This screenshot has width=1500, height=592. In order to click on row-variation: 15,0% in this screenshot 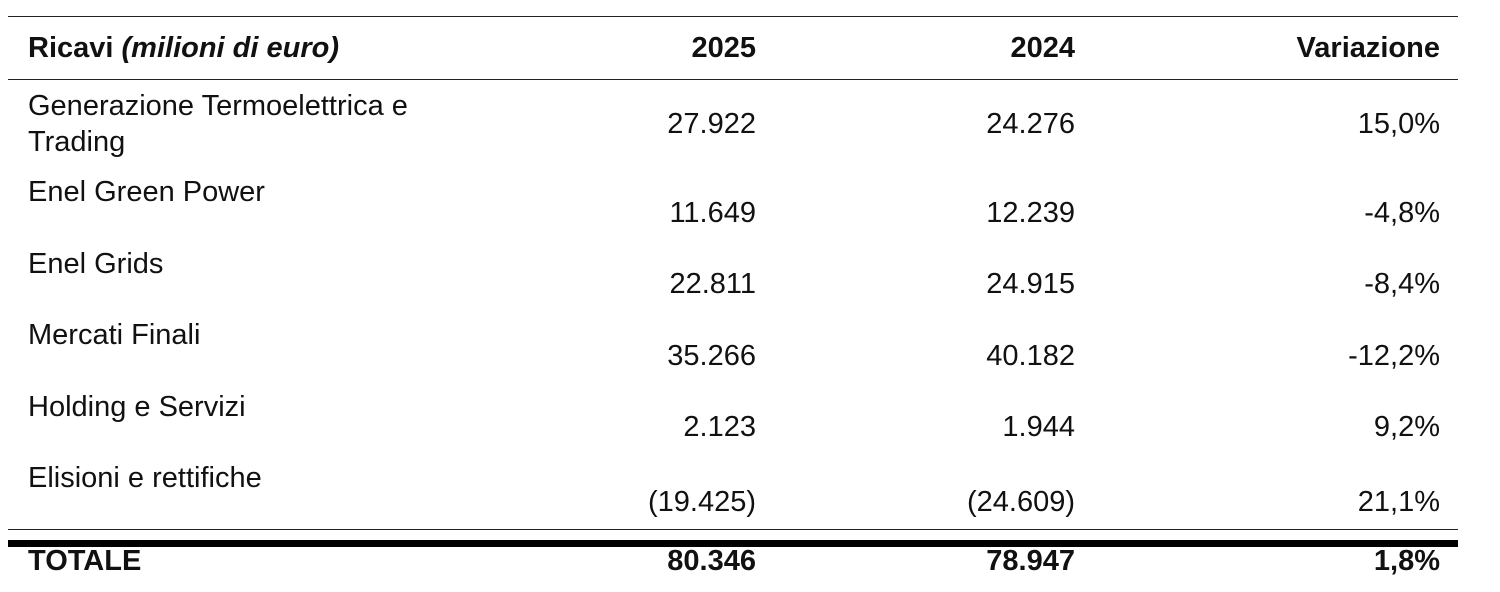, I will do `click(1274, 124)`.